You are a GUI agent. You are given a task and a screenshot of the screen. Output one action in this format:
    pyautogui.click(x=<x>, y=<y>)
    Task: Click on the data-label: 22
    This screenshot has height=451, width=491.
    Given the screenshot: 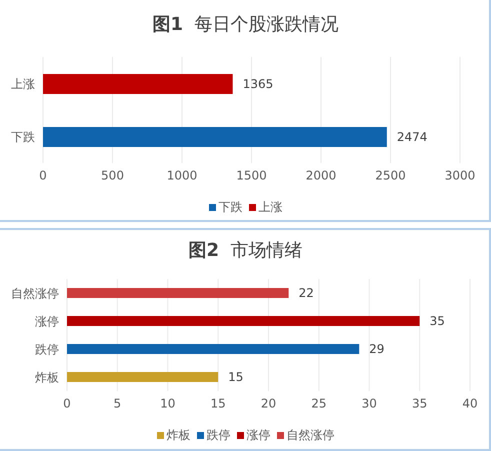 What is the action you would take?
    pyautogui.click(x=306, y=293)
    